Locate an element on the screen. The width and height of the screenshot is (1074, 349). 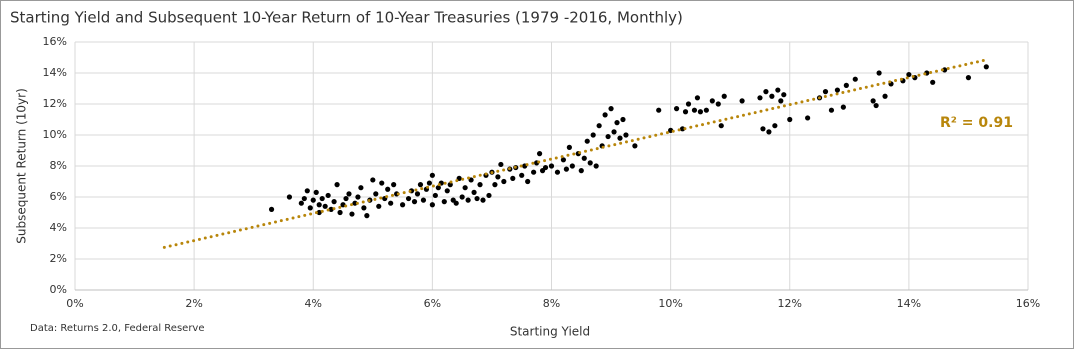
x-tick-label: 6% is located at coordinates (432, 303).